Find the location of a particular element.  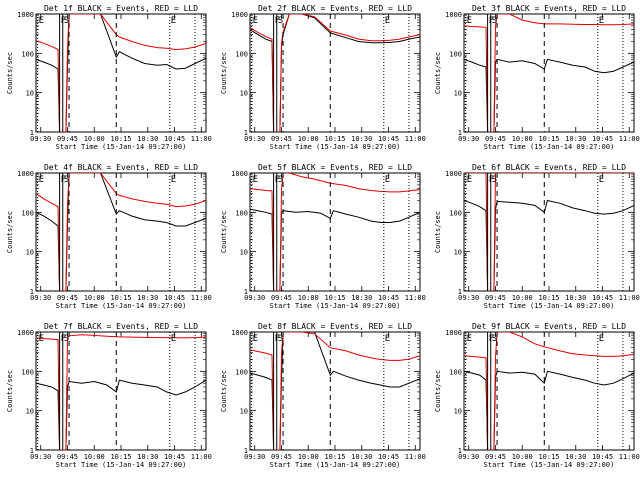

panel-title: Det 2f BLACK = Events, RED = LLD is located at coordinates (335, 8).